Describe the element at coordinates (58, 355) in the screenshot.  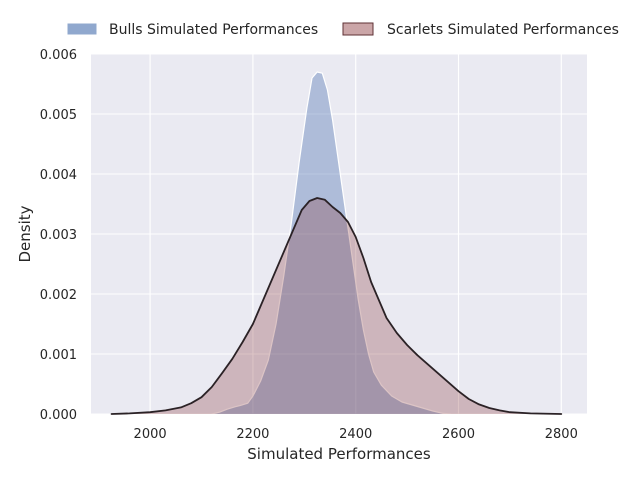
I see `y-tick-label: 0.001` at that location.